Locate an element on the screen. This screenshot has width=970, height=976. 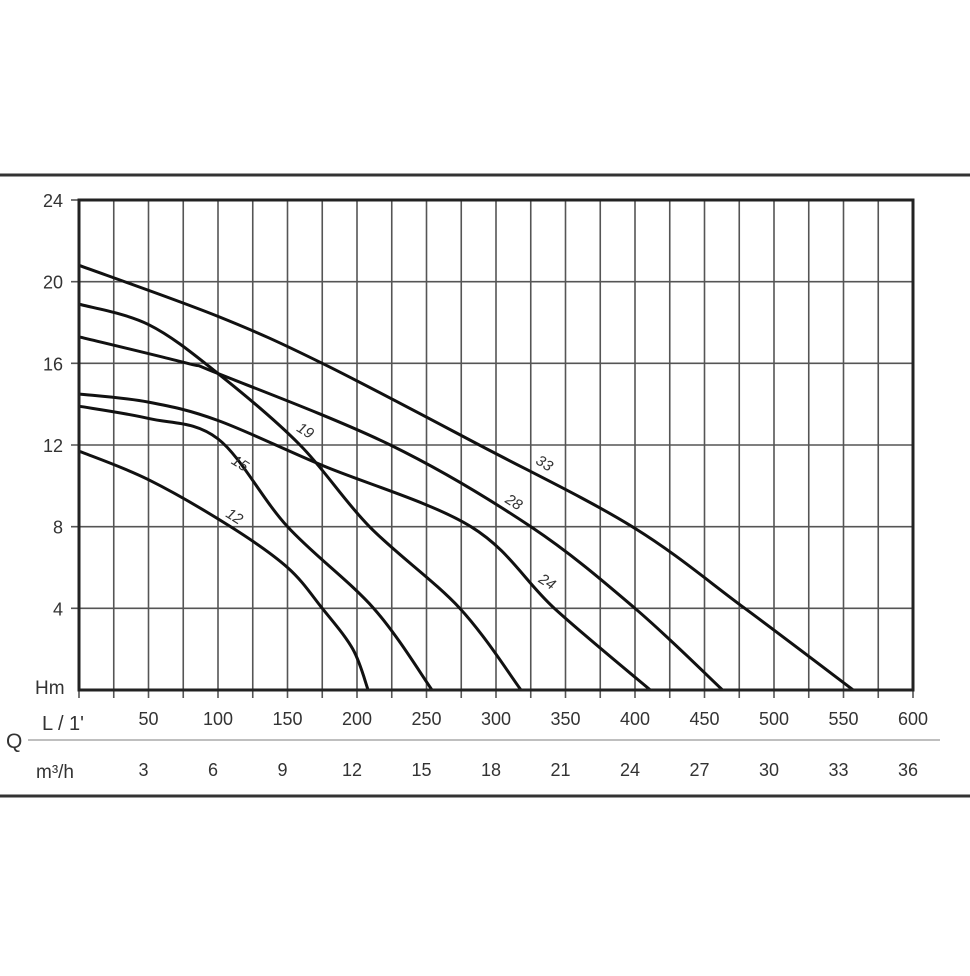
y-tick-labels: 4 8 12 16 20 24 is located at coordinates (53, 405).